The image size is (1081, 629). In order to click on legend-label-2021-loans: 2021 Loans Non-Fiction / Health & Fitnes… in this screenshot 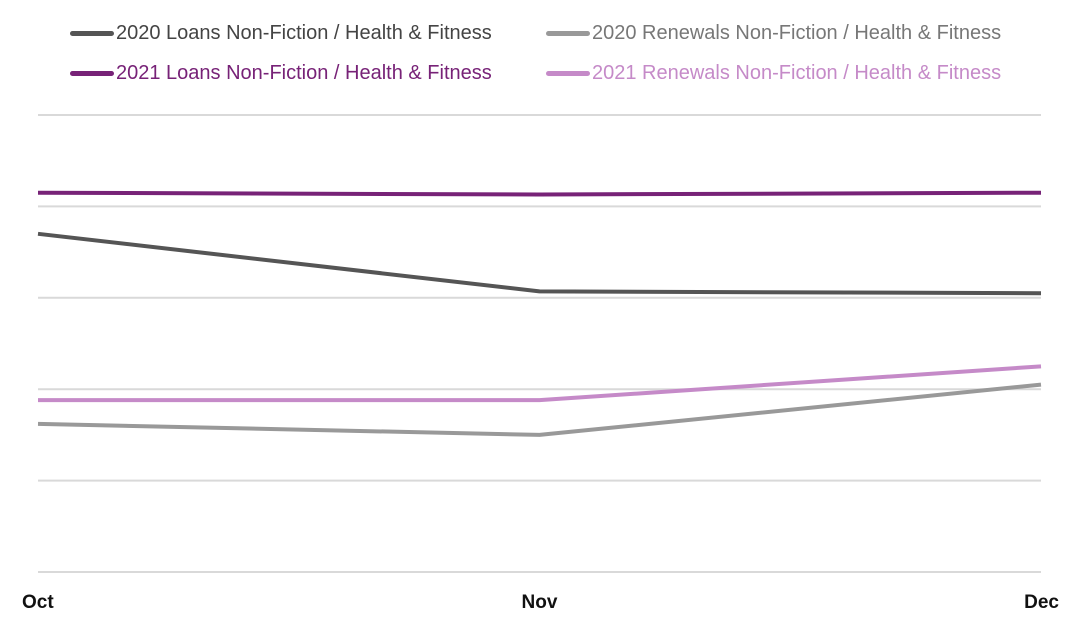, I will do `click(304, 73)`.